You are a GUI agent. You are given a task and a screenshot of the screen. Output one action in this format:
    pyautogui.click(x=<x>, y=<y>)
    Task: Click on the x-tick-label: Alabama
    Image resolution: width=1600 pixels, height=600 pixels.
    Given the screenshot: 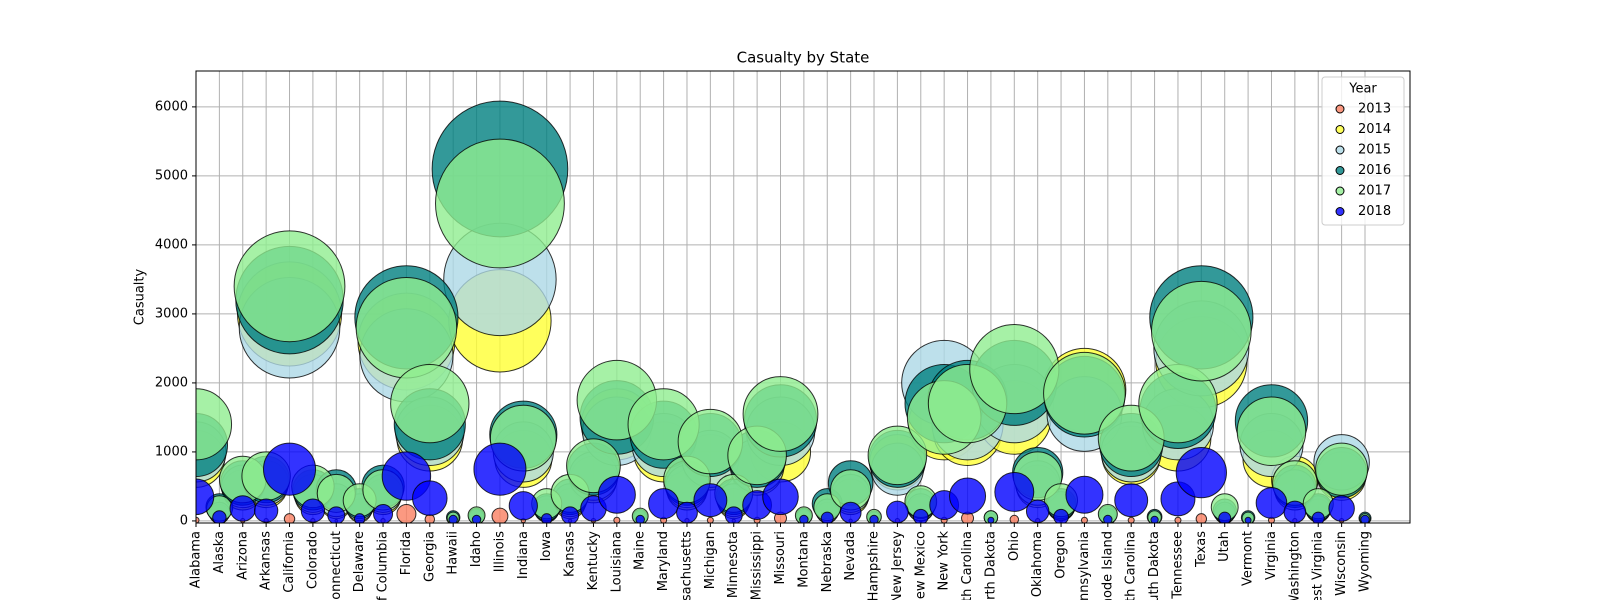 What is the action you would take?
    pyautogui.click(x=196, y=559)
    